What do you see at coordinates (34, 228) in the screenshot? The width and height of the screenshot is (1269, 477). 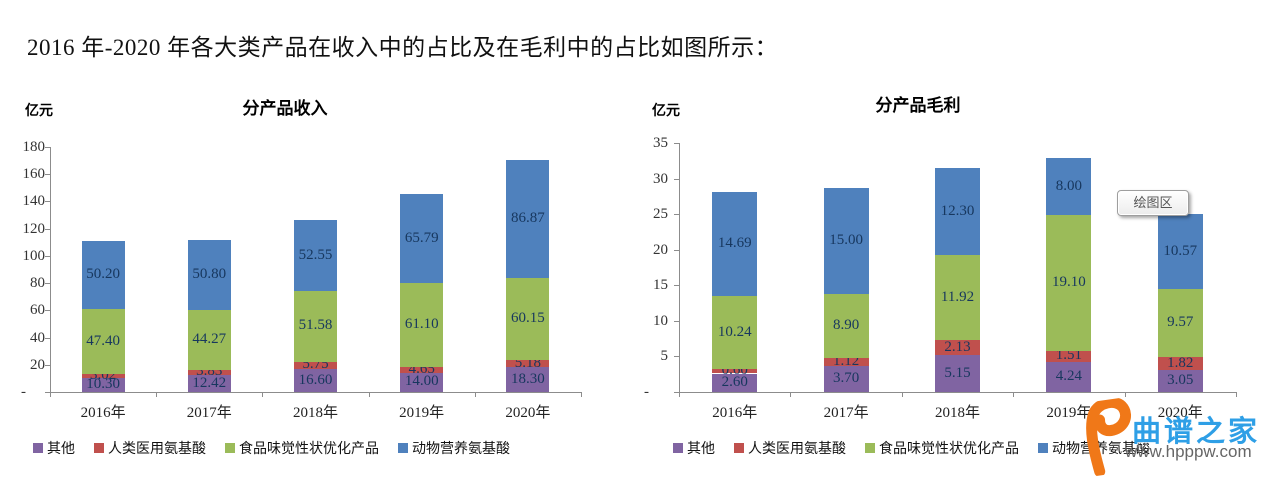 I see `y-axis-tick-label: 120` at bounding box center [34, 228].